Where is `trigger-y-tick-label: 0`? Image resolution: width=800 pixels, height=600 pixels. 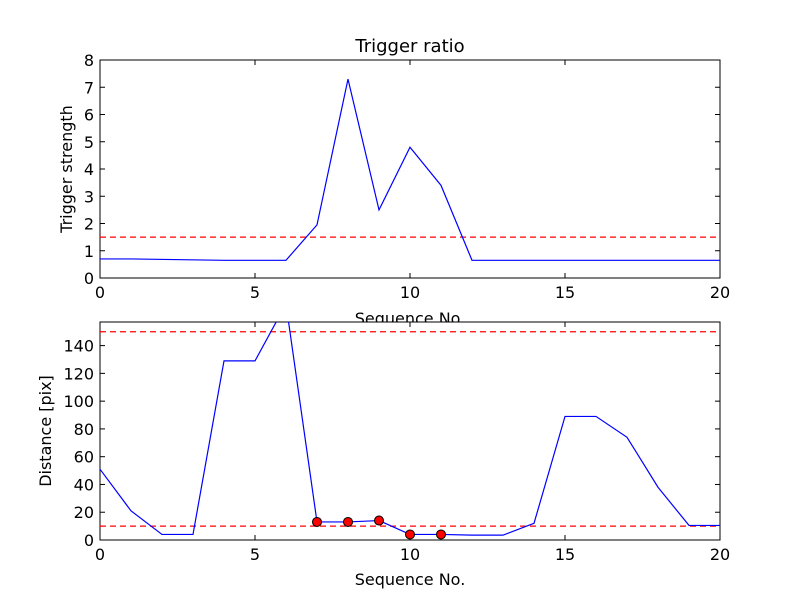
trigger-y-tick-label: 0 is located at coordinates (89, 278).